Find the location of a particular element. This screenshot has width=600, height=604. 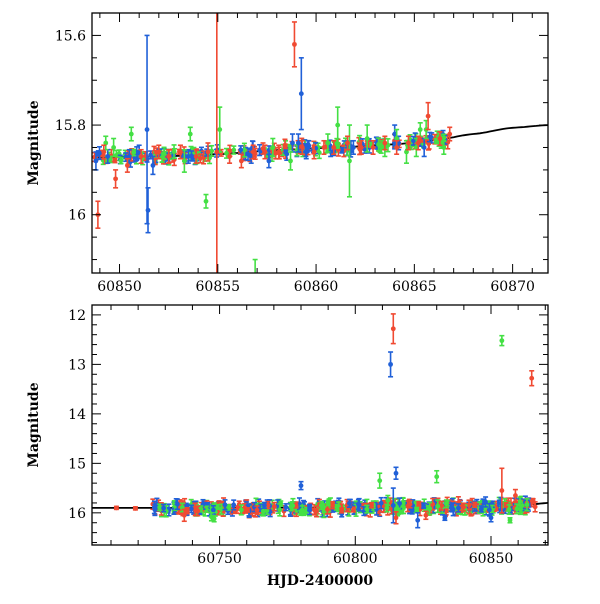

bottom-y-tick-label: 13 is located at coordinates (77, 365).